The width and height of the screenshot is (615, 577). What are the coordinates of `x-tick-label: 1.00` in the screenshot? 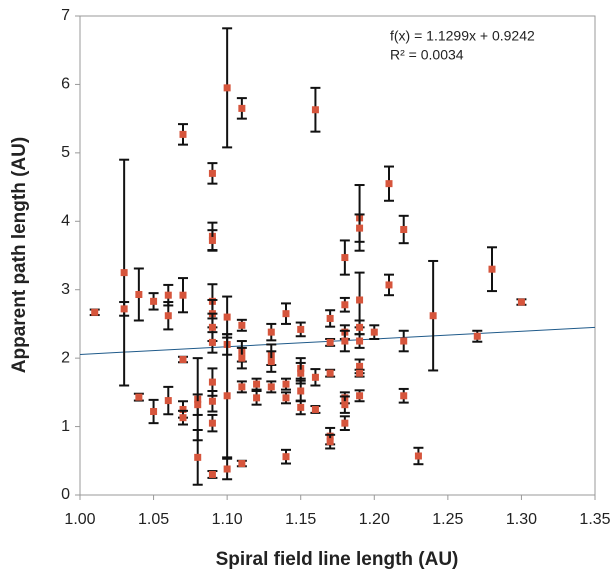 It's located at (79, 519).